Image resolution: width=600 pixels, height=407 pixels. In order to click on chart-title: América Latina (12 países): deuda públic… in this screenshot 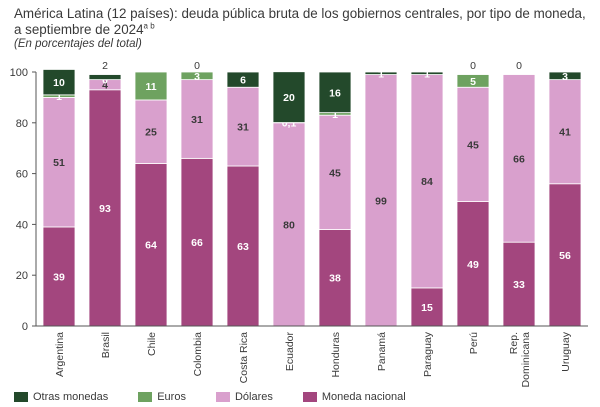, I will do `click(300, 22)`.